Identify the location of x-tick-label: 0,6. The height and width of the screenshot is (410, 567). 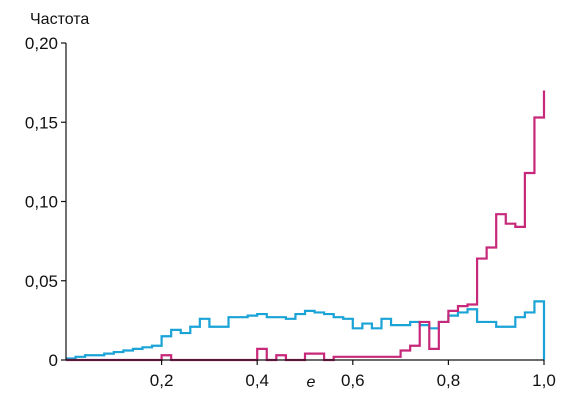
(353, 380).